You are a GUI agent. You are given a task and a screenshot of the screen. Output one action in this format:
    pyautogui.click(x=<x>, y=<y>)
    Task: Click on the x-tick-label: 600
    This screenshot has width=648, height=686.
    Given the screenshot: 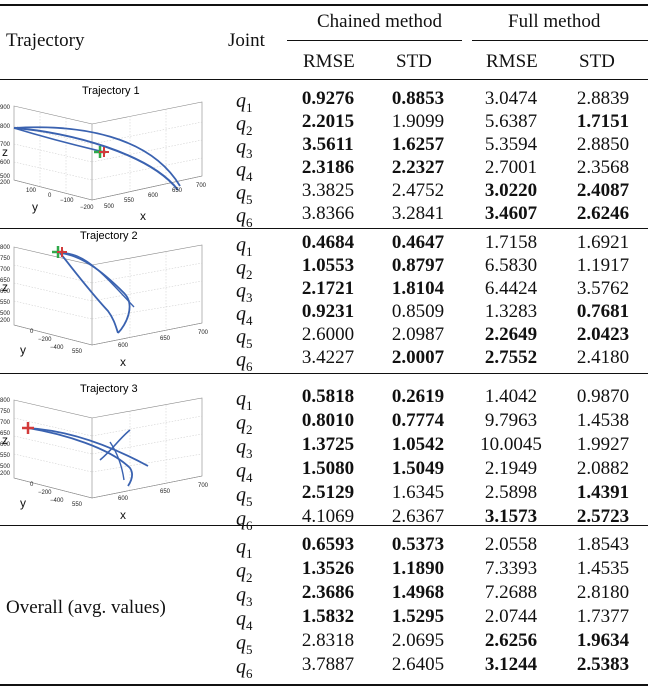 What is the action you would take?
    pyautogui.click(x=123, y=499)
    